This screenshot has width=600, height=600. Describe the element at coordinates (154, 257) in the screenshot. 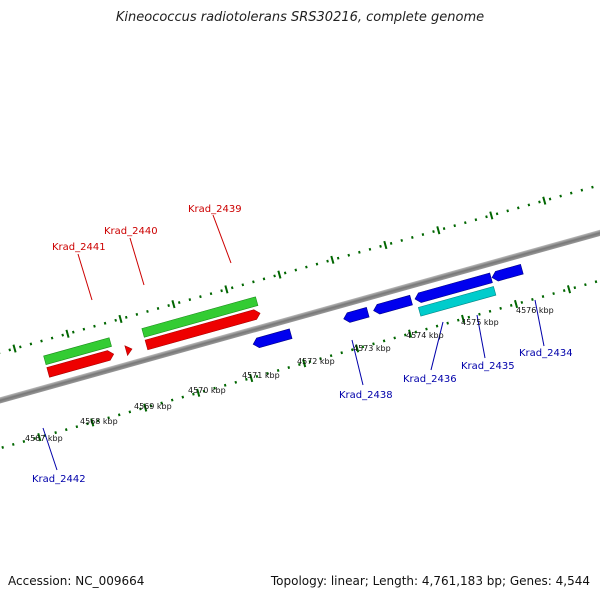

I see `top-label-leaders` at that location.